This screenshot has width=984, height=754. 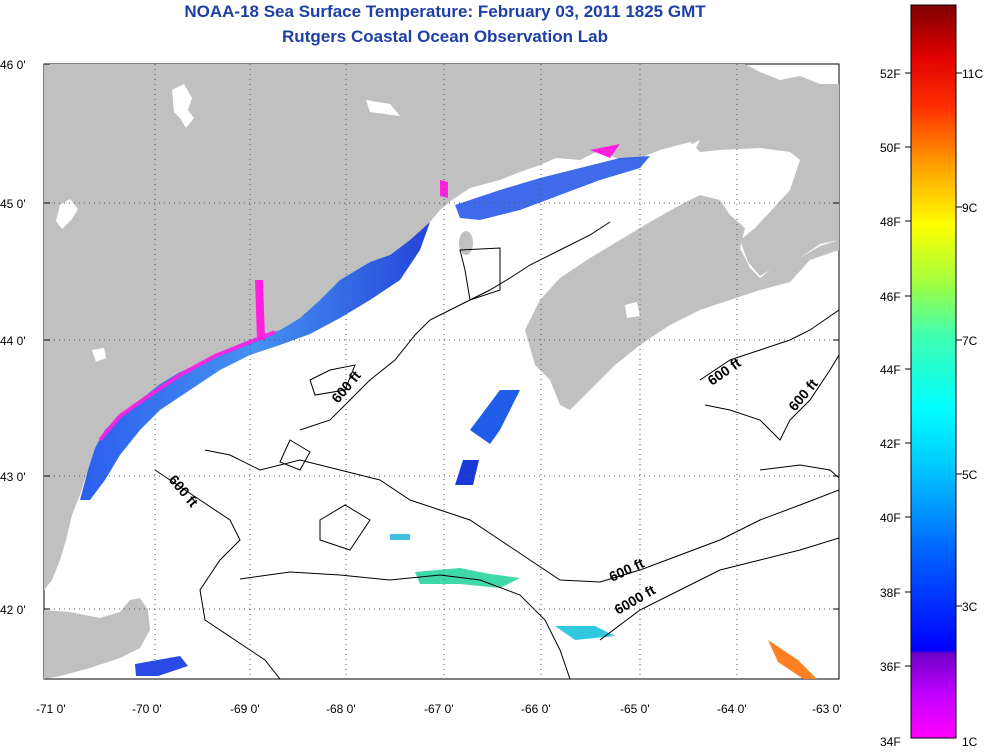 What do you see at coordinates (970, 607) in the screenshot?
I see `colorbar-c-label: 3C` at bounding box center [970, 607].